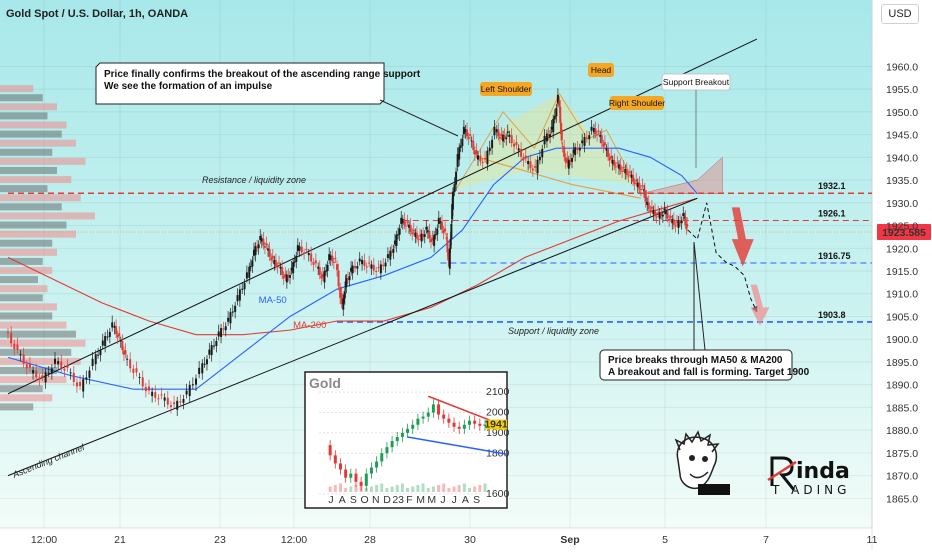 The width and height of the screenshot is (932, 555). Describe the element at coordinates (714, 489) in the screenshot. I see `genius-badge` at that location.